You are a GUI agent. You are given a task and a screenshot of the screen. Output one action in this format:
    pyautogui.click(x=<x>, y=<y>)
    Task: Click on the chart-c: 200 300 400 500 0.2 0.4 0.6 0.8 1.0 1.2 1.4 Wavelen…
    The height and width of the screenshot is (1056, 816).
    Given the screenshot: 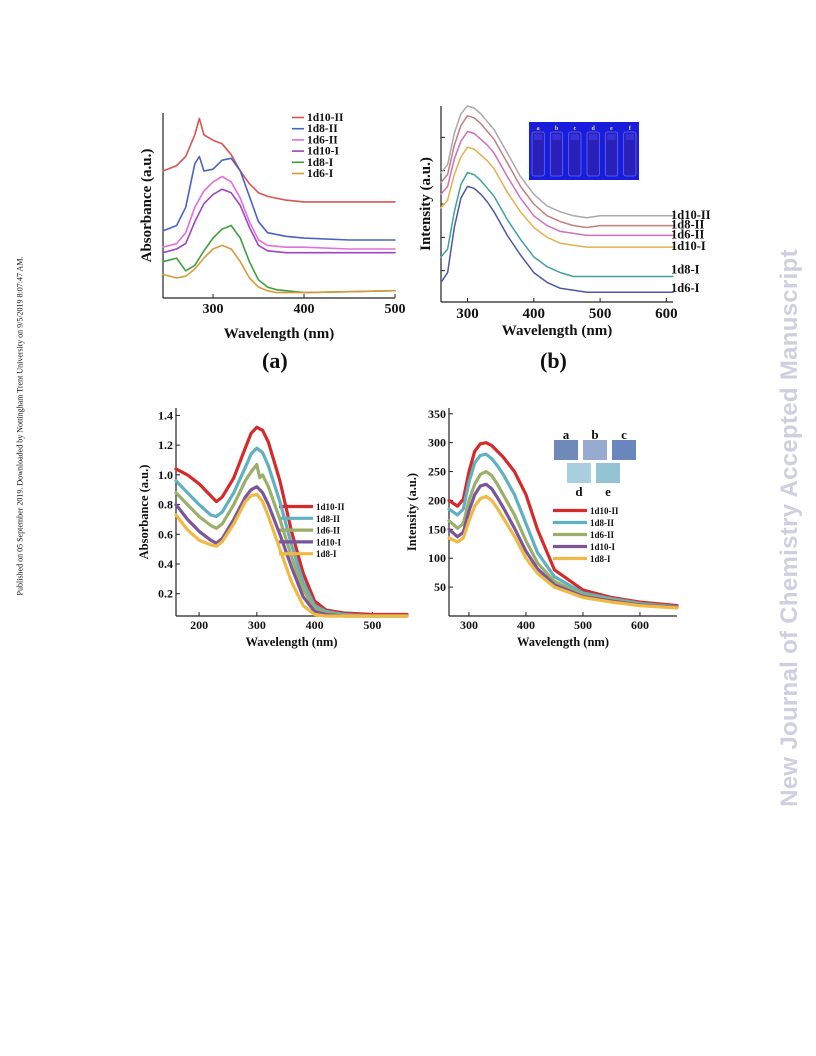 What is the action you would take?
    pyautogui.click(x=273, y=528)
    